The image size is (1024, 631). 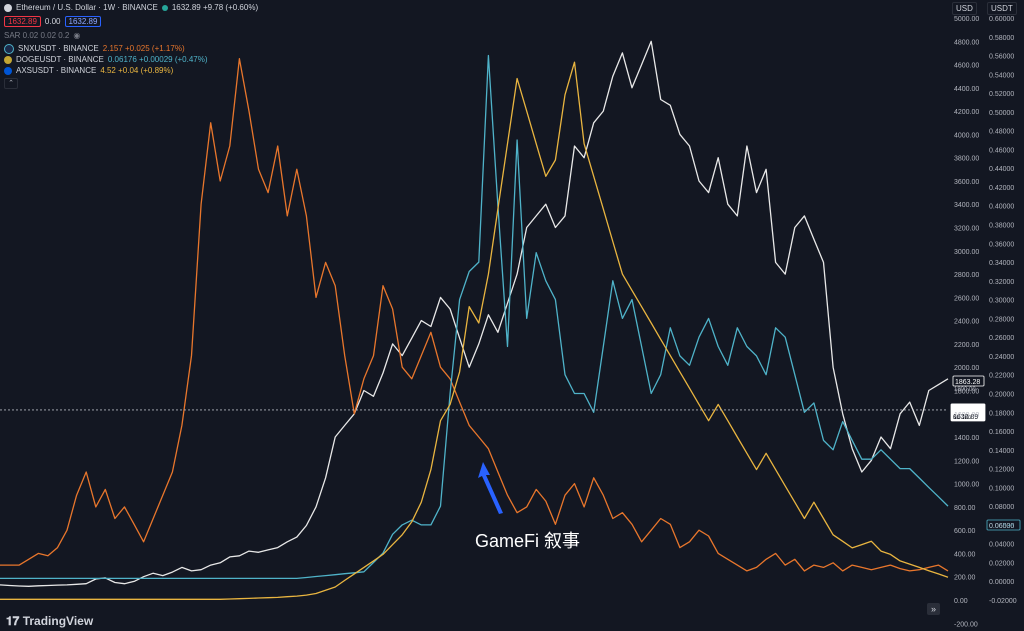 What do you see at coordinates (1001, 563) in the screenshot?
I see `right-tick-label: 0.02000` at bounding box center [1001, 563].